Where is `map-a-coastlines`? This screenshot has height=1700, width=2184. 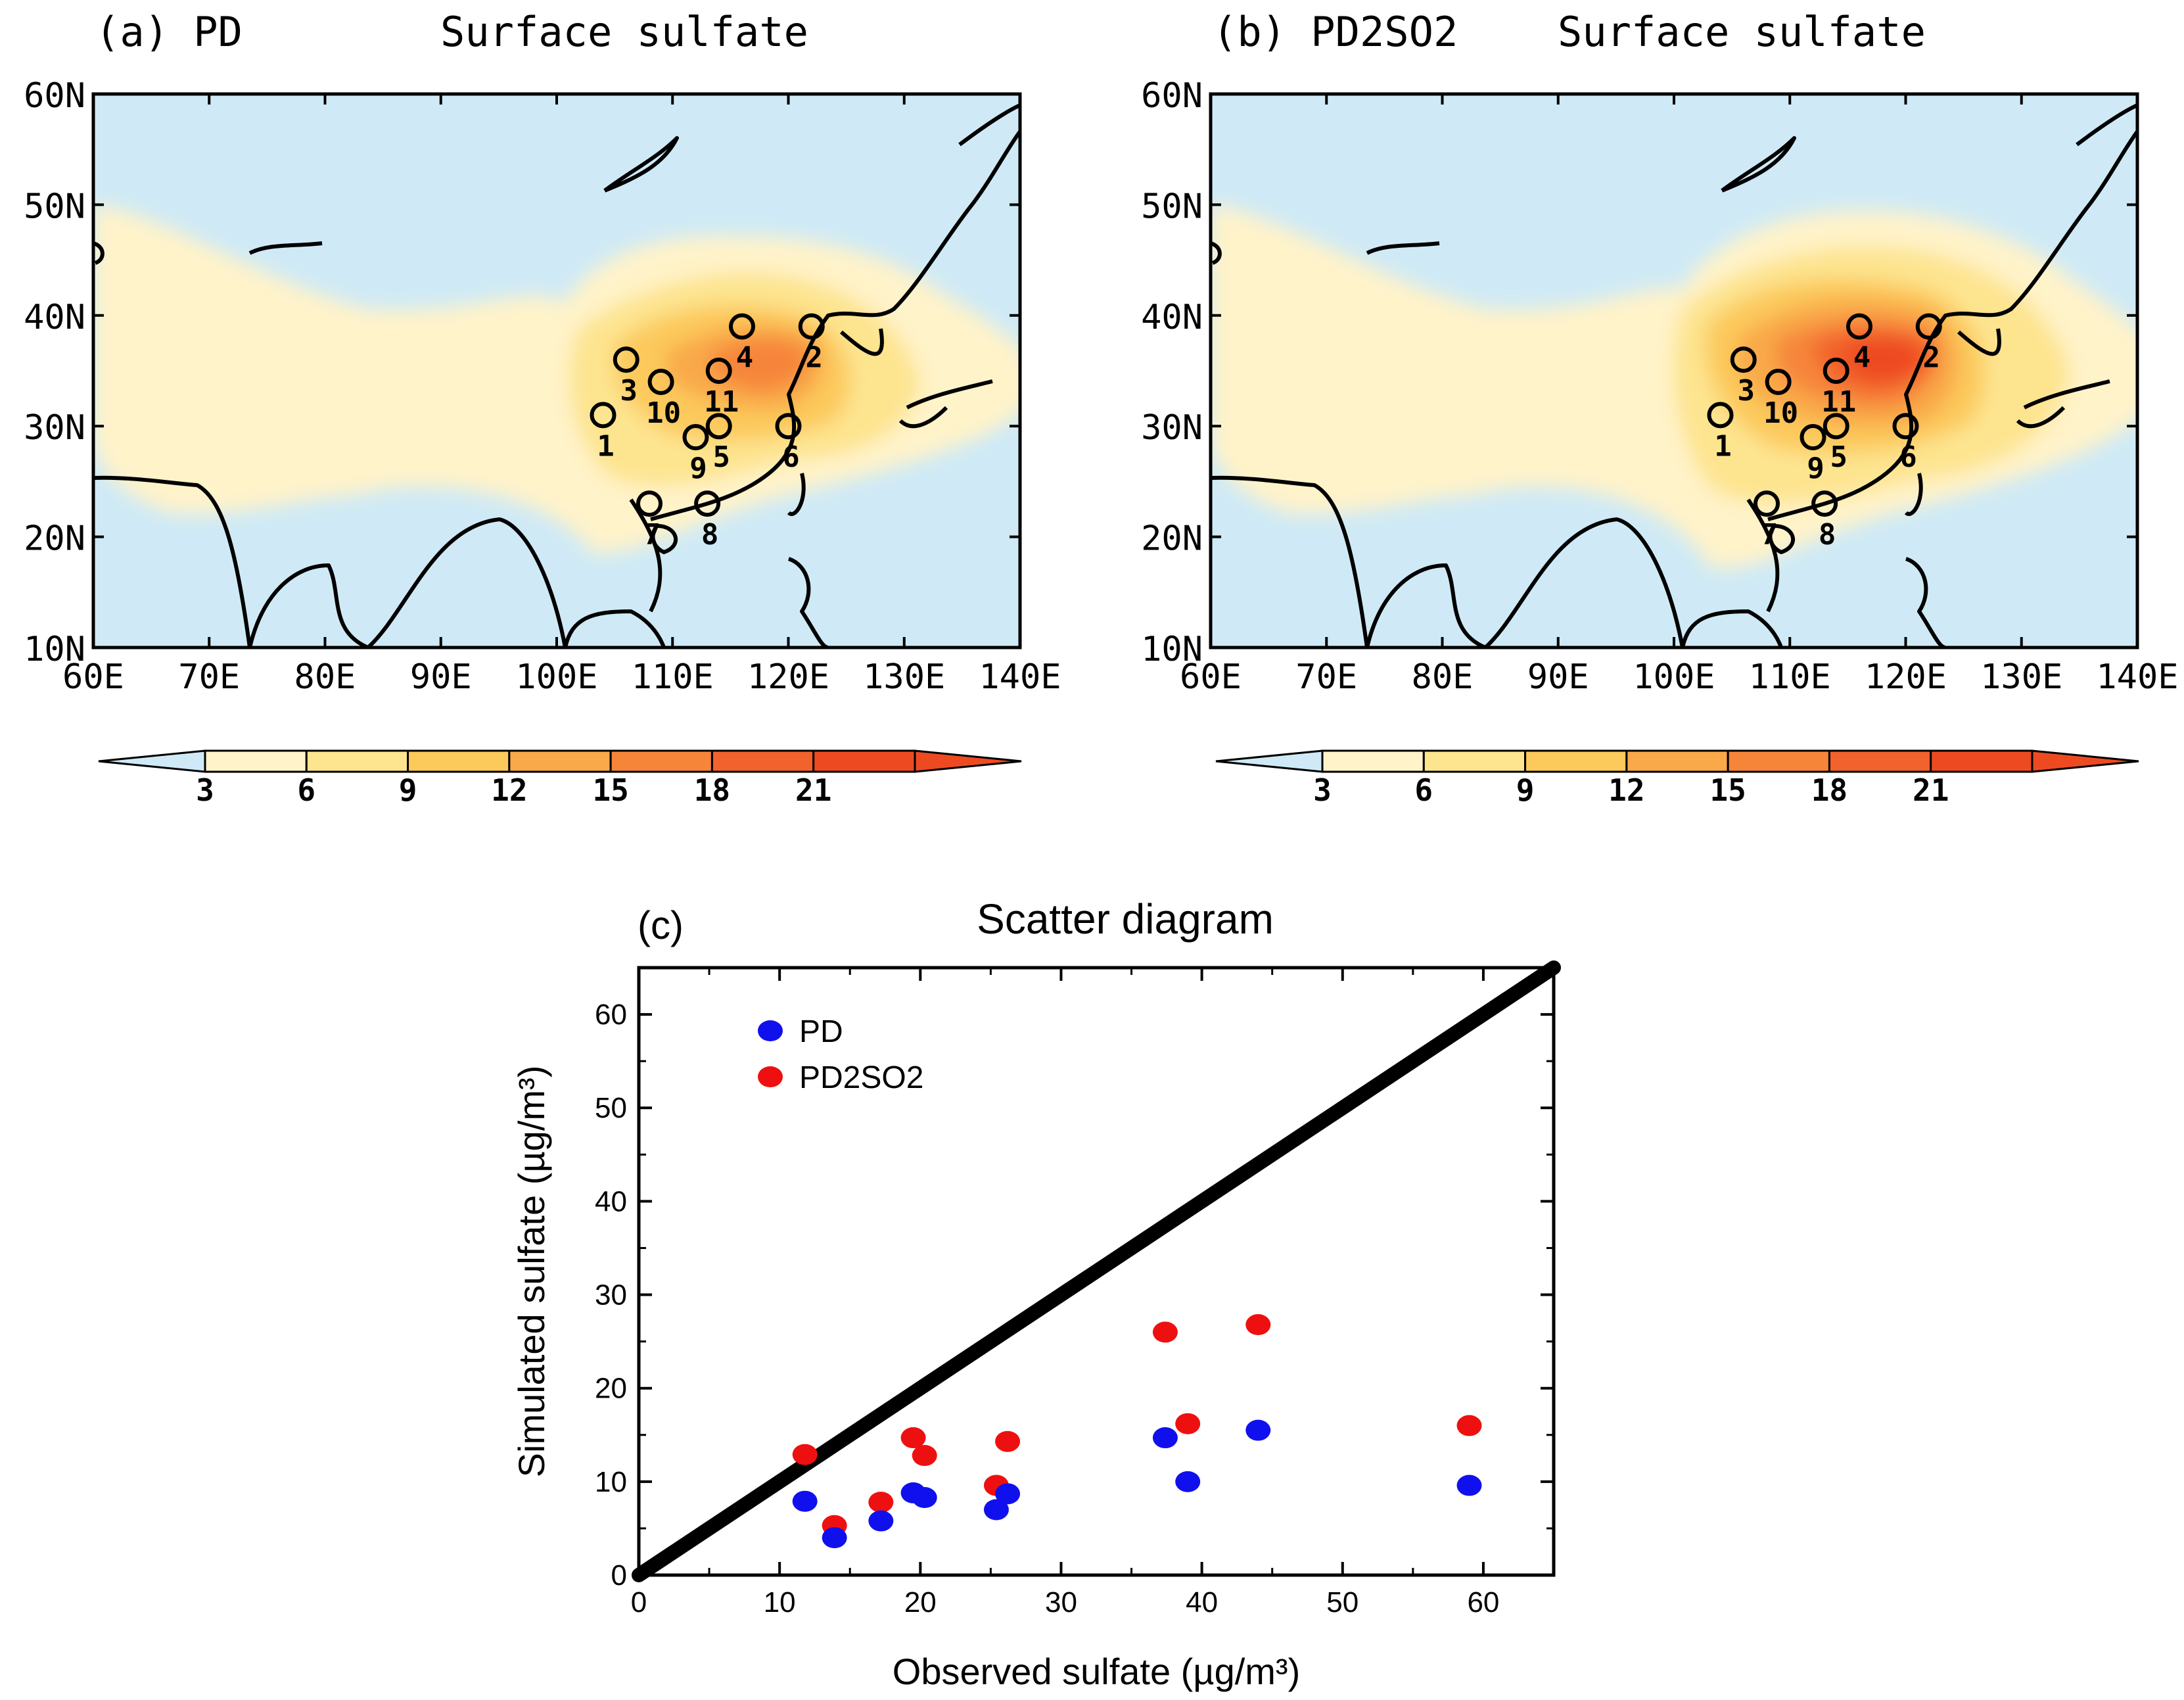 map-a-coastlines is located at coordinates (556, 376).